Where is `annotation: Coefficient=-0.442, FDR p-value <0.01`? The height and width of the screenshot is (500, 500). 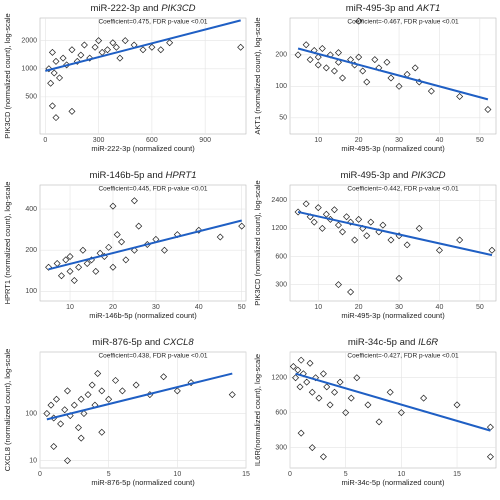 annotation: Coefficient=-0.442, FDR p-value <0.01 is located at coordinates (403, 189).